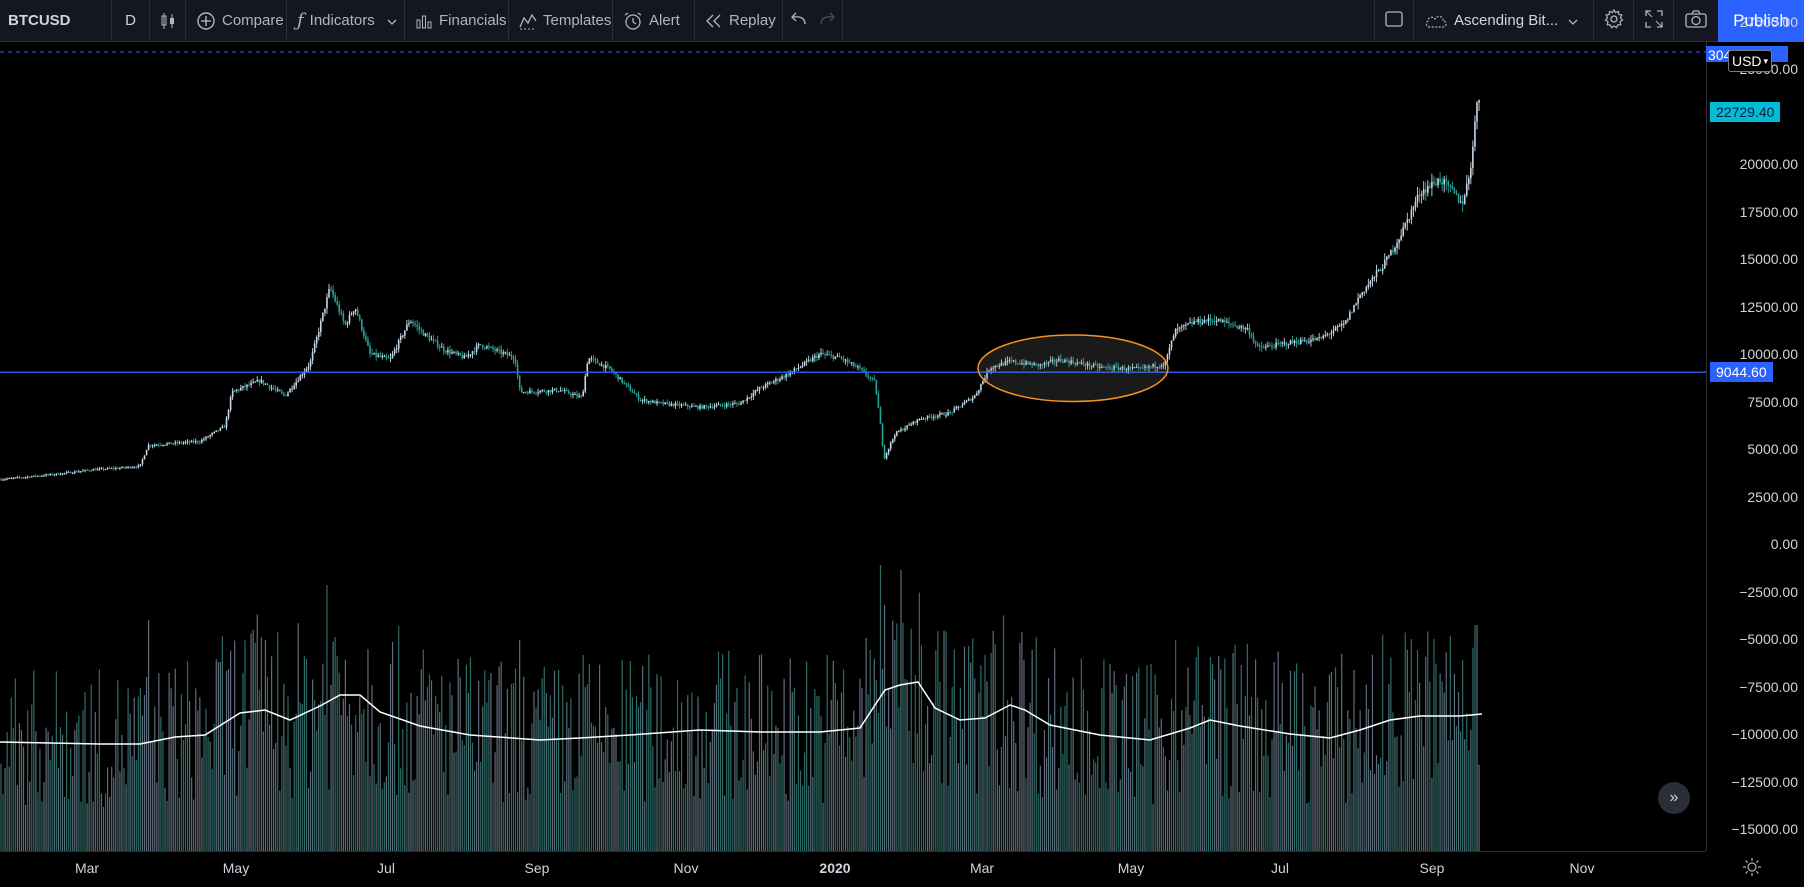 The height and width of the screenshot is (887, 1804). What do you see at coordinates (168, 21) in the screenshot?
I see `chart-type-button` at bounding box center [168, 21].